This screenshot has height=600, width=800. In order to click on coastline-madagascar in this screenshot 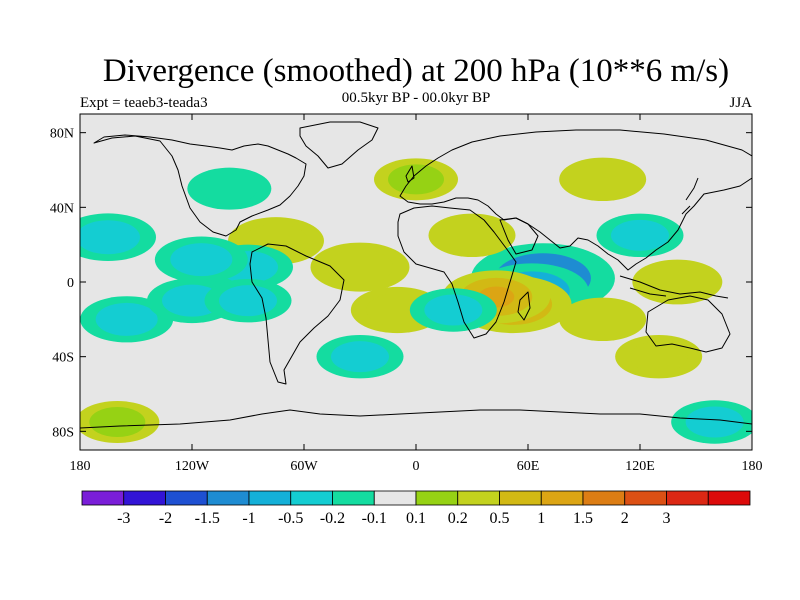, I will do `click(524, 306)`.